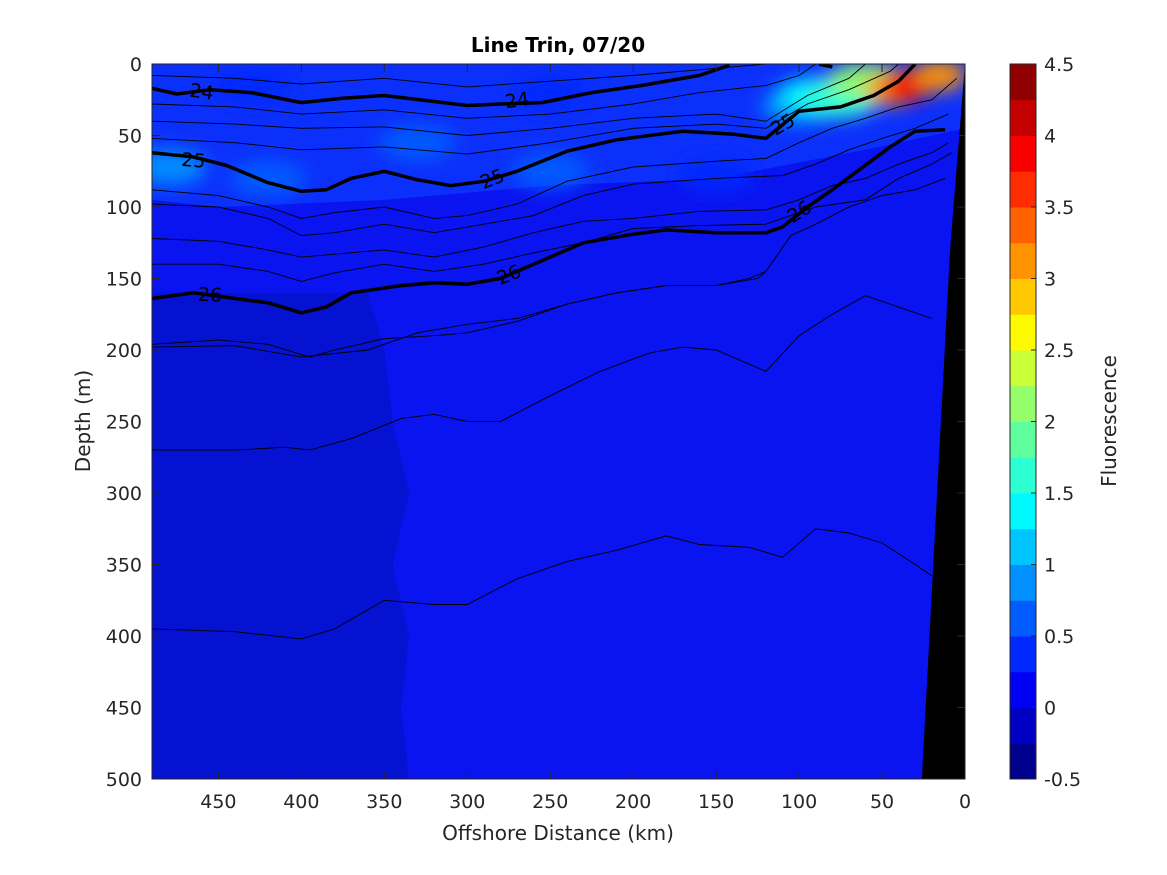 Image resolution: width=1167 pixels, height=875 pixels. I want to click on chart-title: Line Trin, 07/20, so click(558, 45).